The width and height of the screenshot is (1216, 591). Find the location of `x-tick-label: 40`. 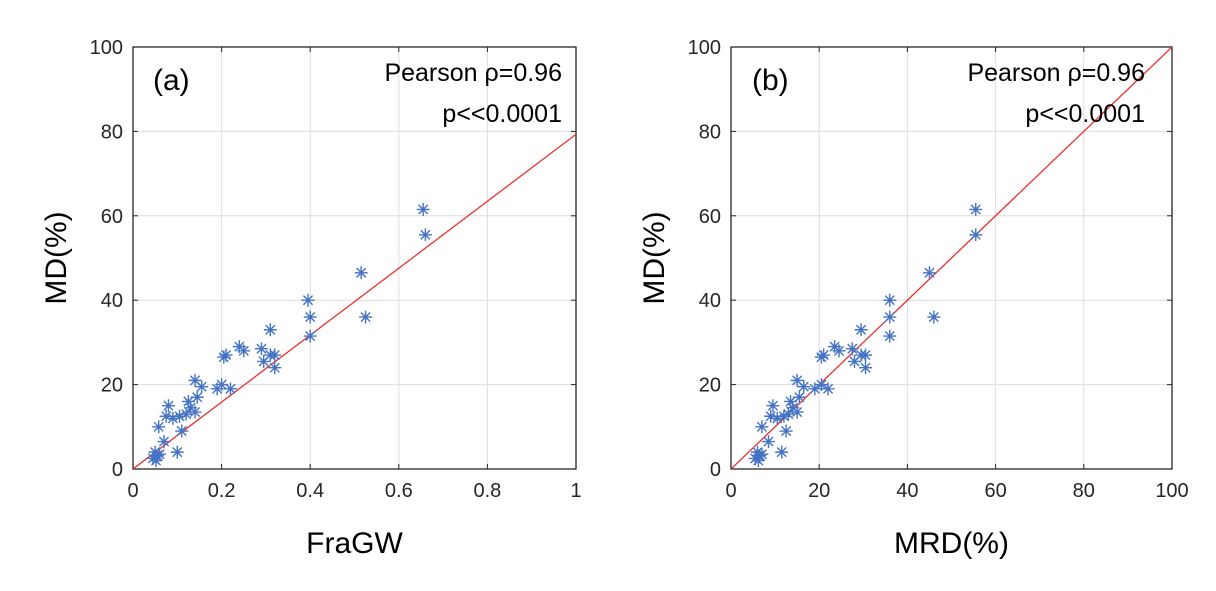

x-tick-label: 40 is located at coordinates (907, 491).